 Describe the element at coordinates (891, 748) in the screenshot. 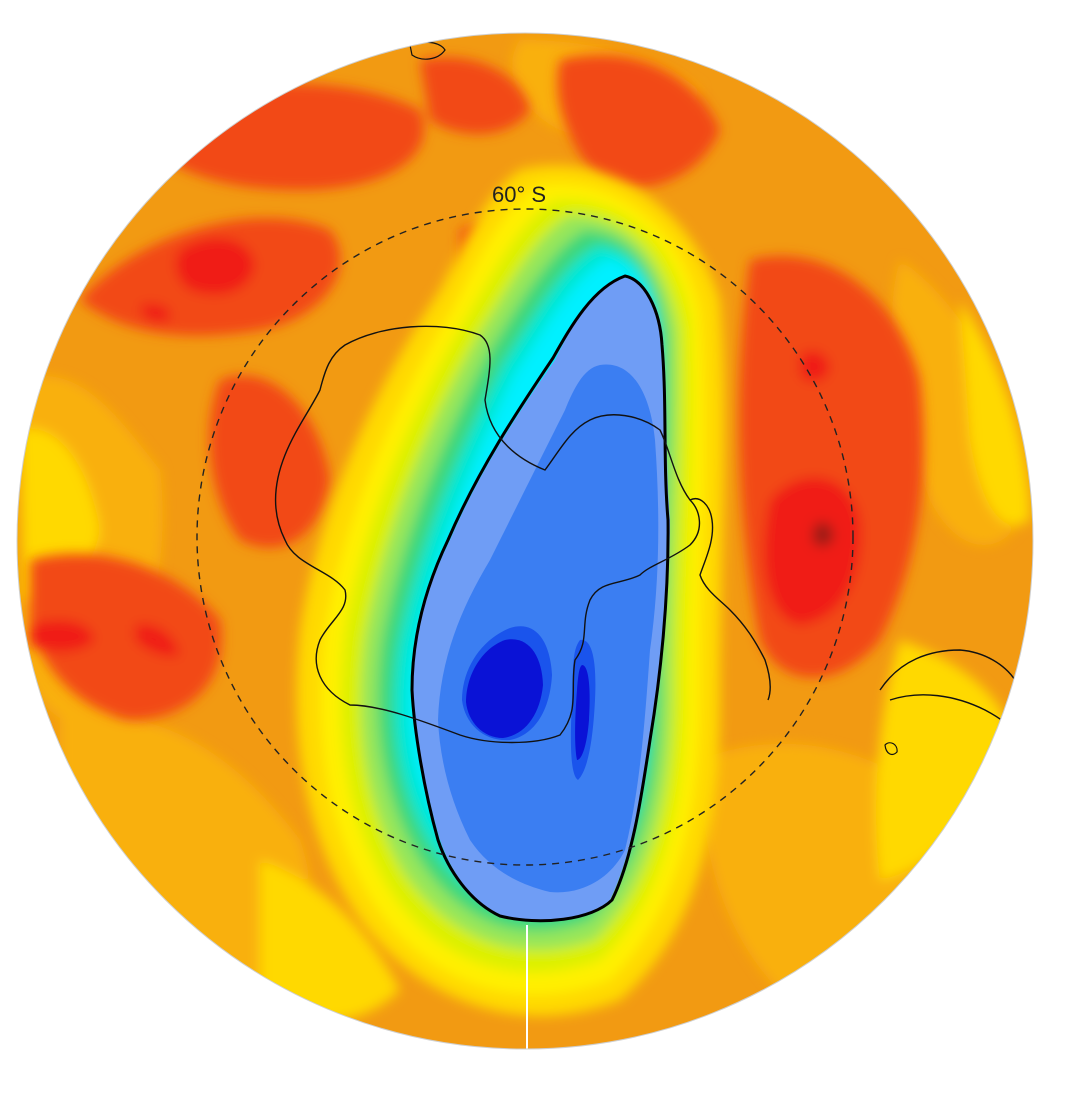

I see `island-coastline` at that location.